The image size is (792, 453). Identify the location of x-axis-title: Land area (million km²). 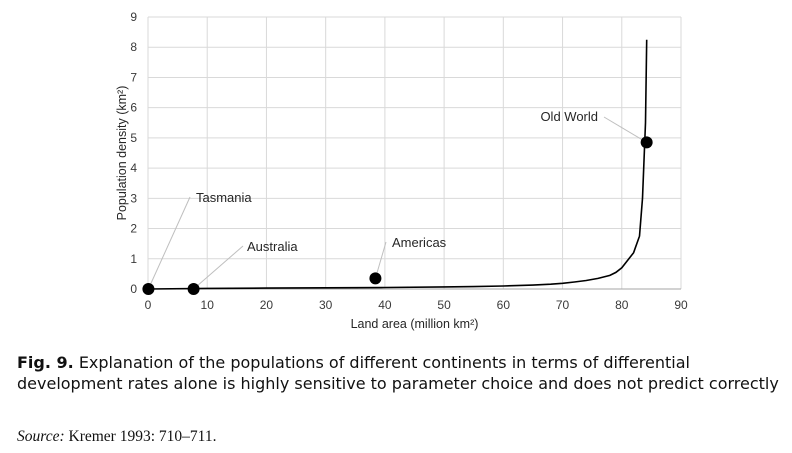
(415, 324).